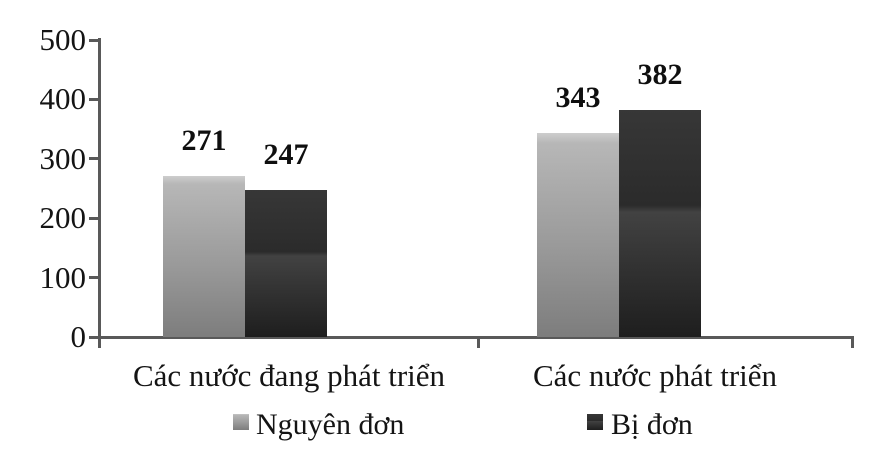  I want to click on bar-value-label: 382, so click(660, 75).